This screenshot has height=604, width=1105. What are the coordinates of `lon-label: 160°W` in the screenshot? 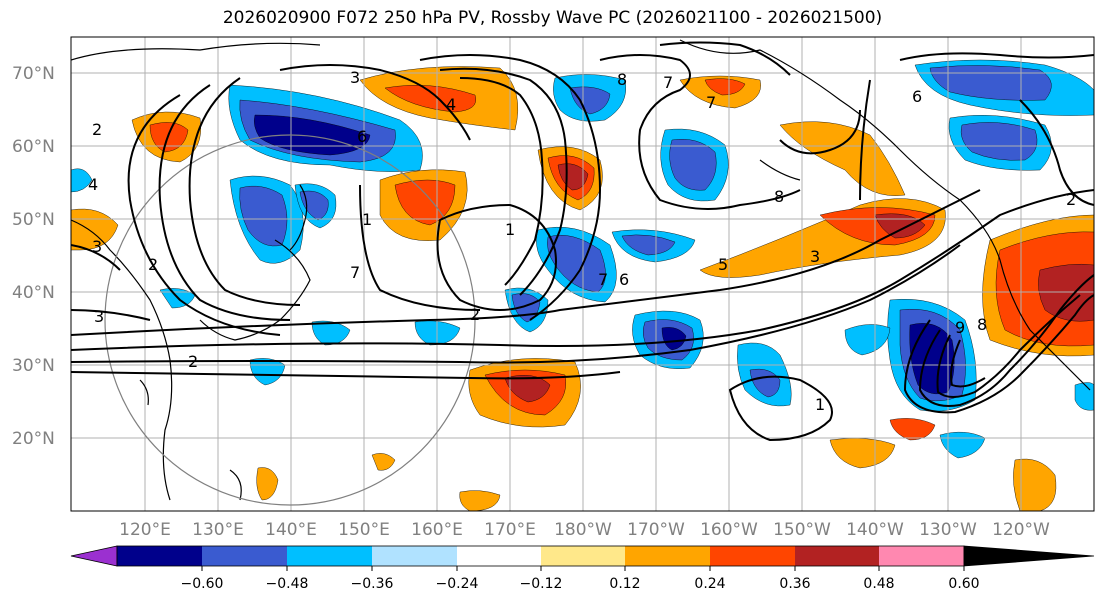 It's located at (729, 530).